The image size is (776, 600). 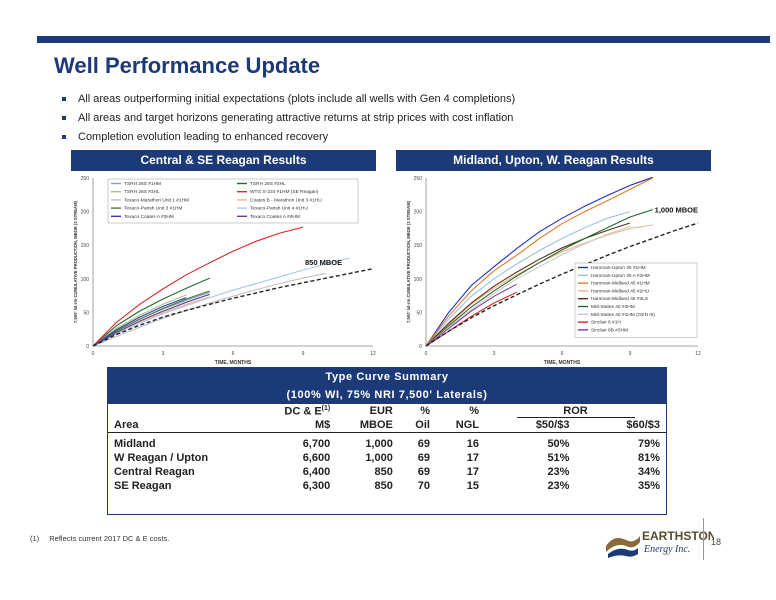 What do you see at coordinates (575, 411) in the screenshot?
I see `table-header-cell-ror: ROR` at bounding box center [575, 411].